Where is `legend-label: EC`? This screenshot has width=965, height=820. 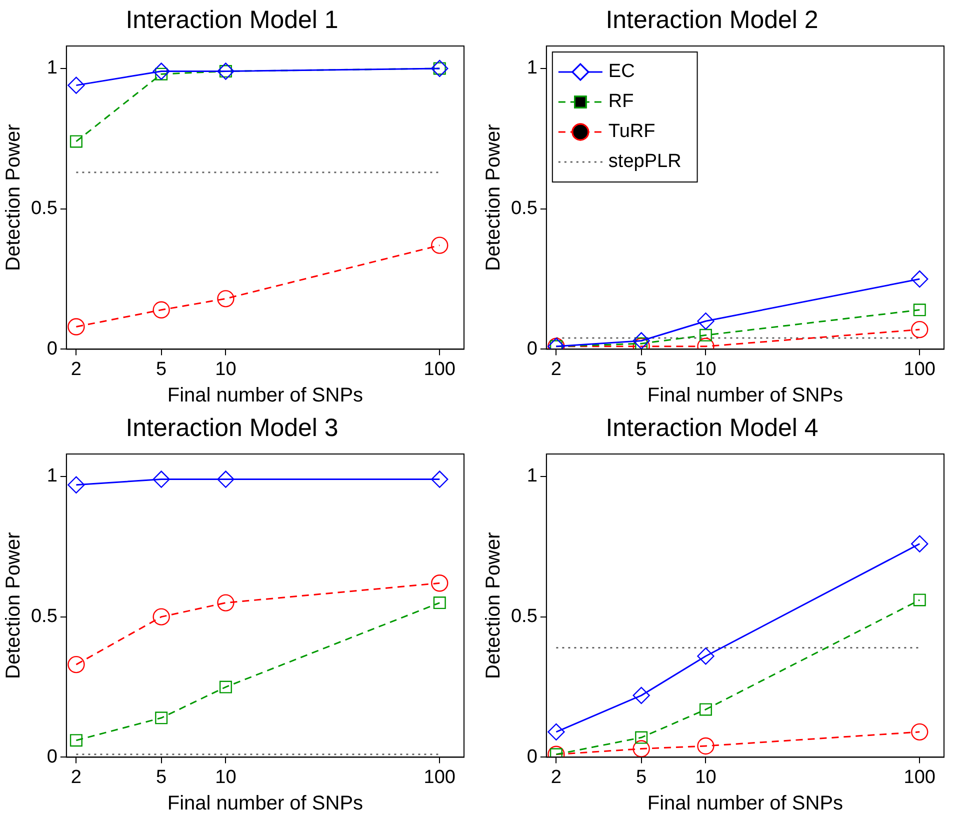
legend-label: EC is located at coordinates (621, 71).